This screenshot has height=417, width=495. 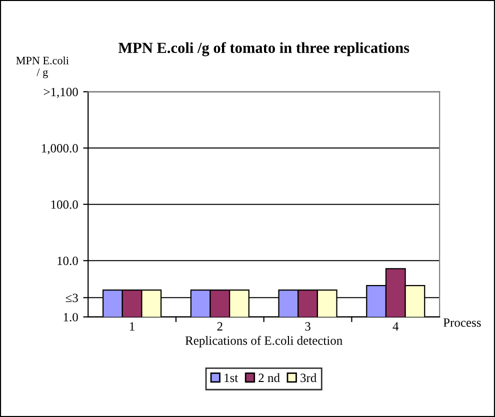 What do you see at coordinates (60, 149) in the screenshot?
I see `y-tick-label: 1,000.0` at bounding box center [60, 149].